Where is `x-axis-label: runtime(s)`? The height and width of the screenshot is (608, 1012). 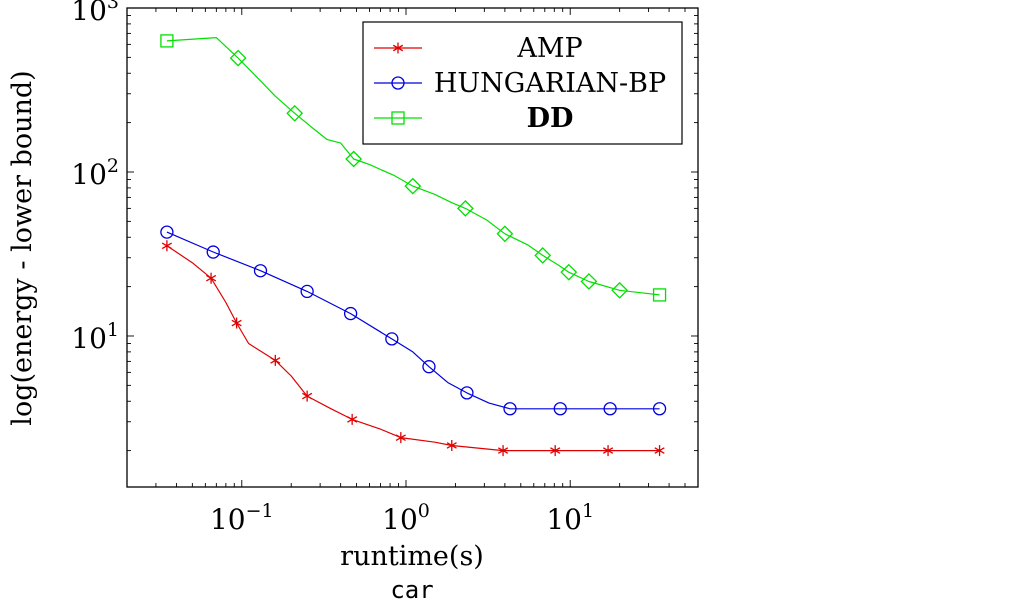
x-axis-label: runtime(s) is located at coordinates (412, 556).